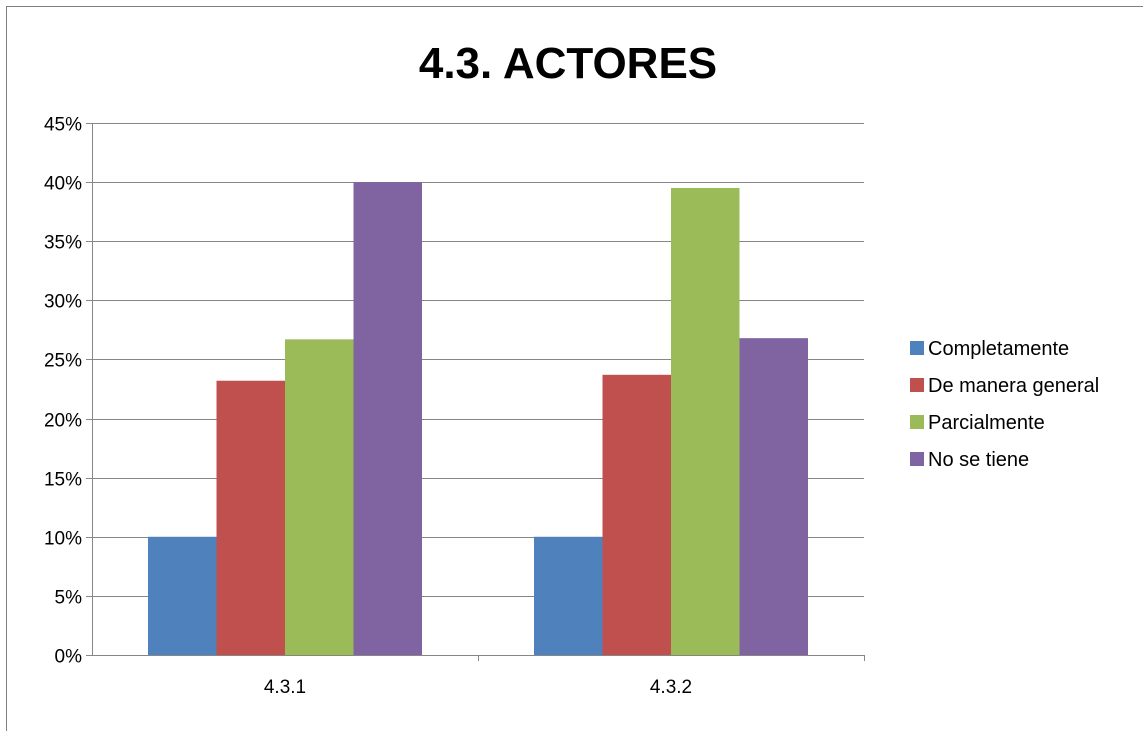 The image size is (1143, 731). I want to click on y-tick-label: 0%, so click(69, 657).